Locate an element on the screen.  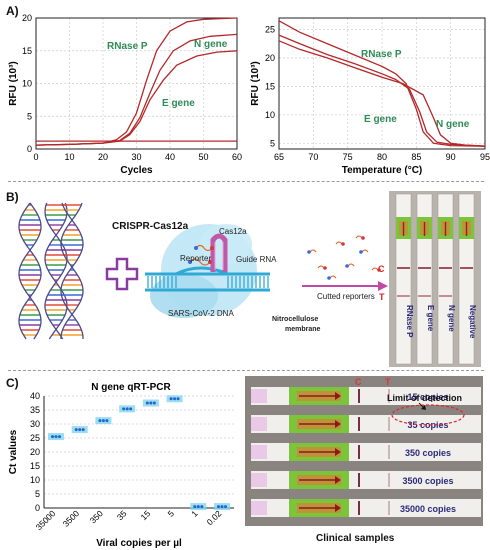
x-tick-label: 90 is located at coordinates (451, 157).